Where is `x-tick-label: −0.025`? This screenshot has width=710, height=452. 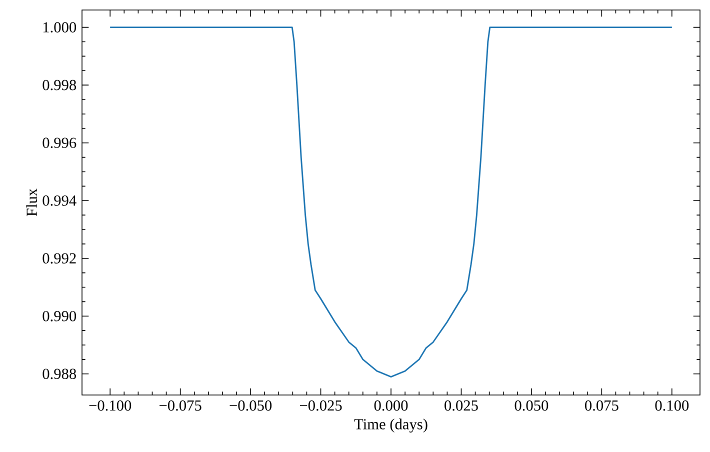
x-tick-label: −0.025 is located at coordinates (321, 405).